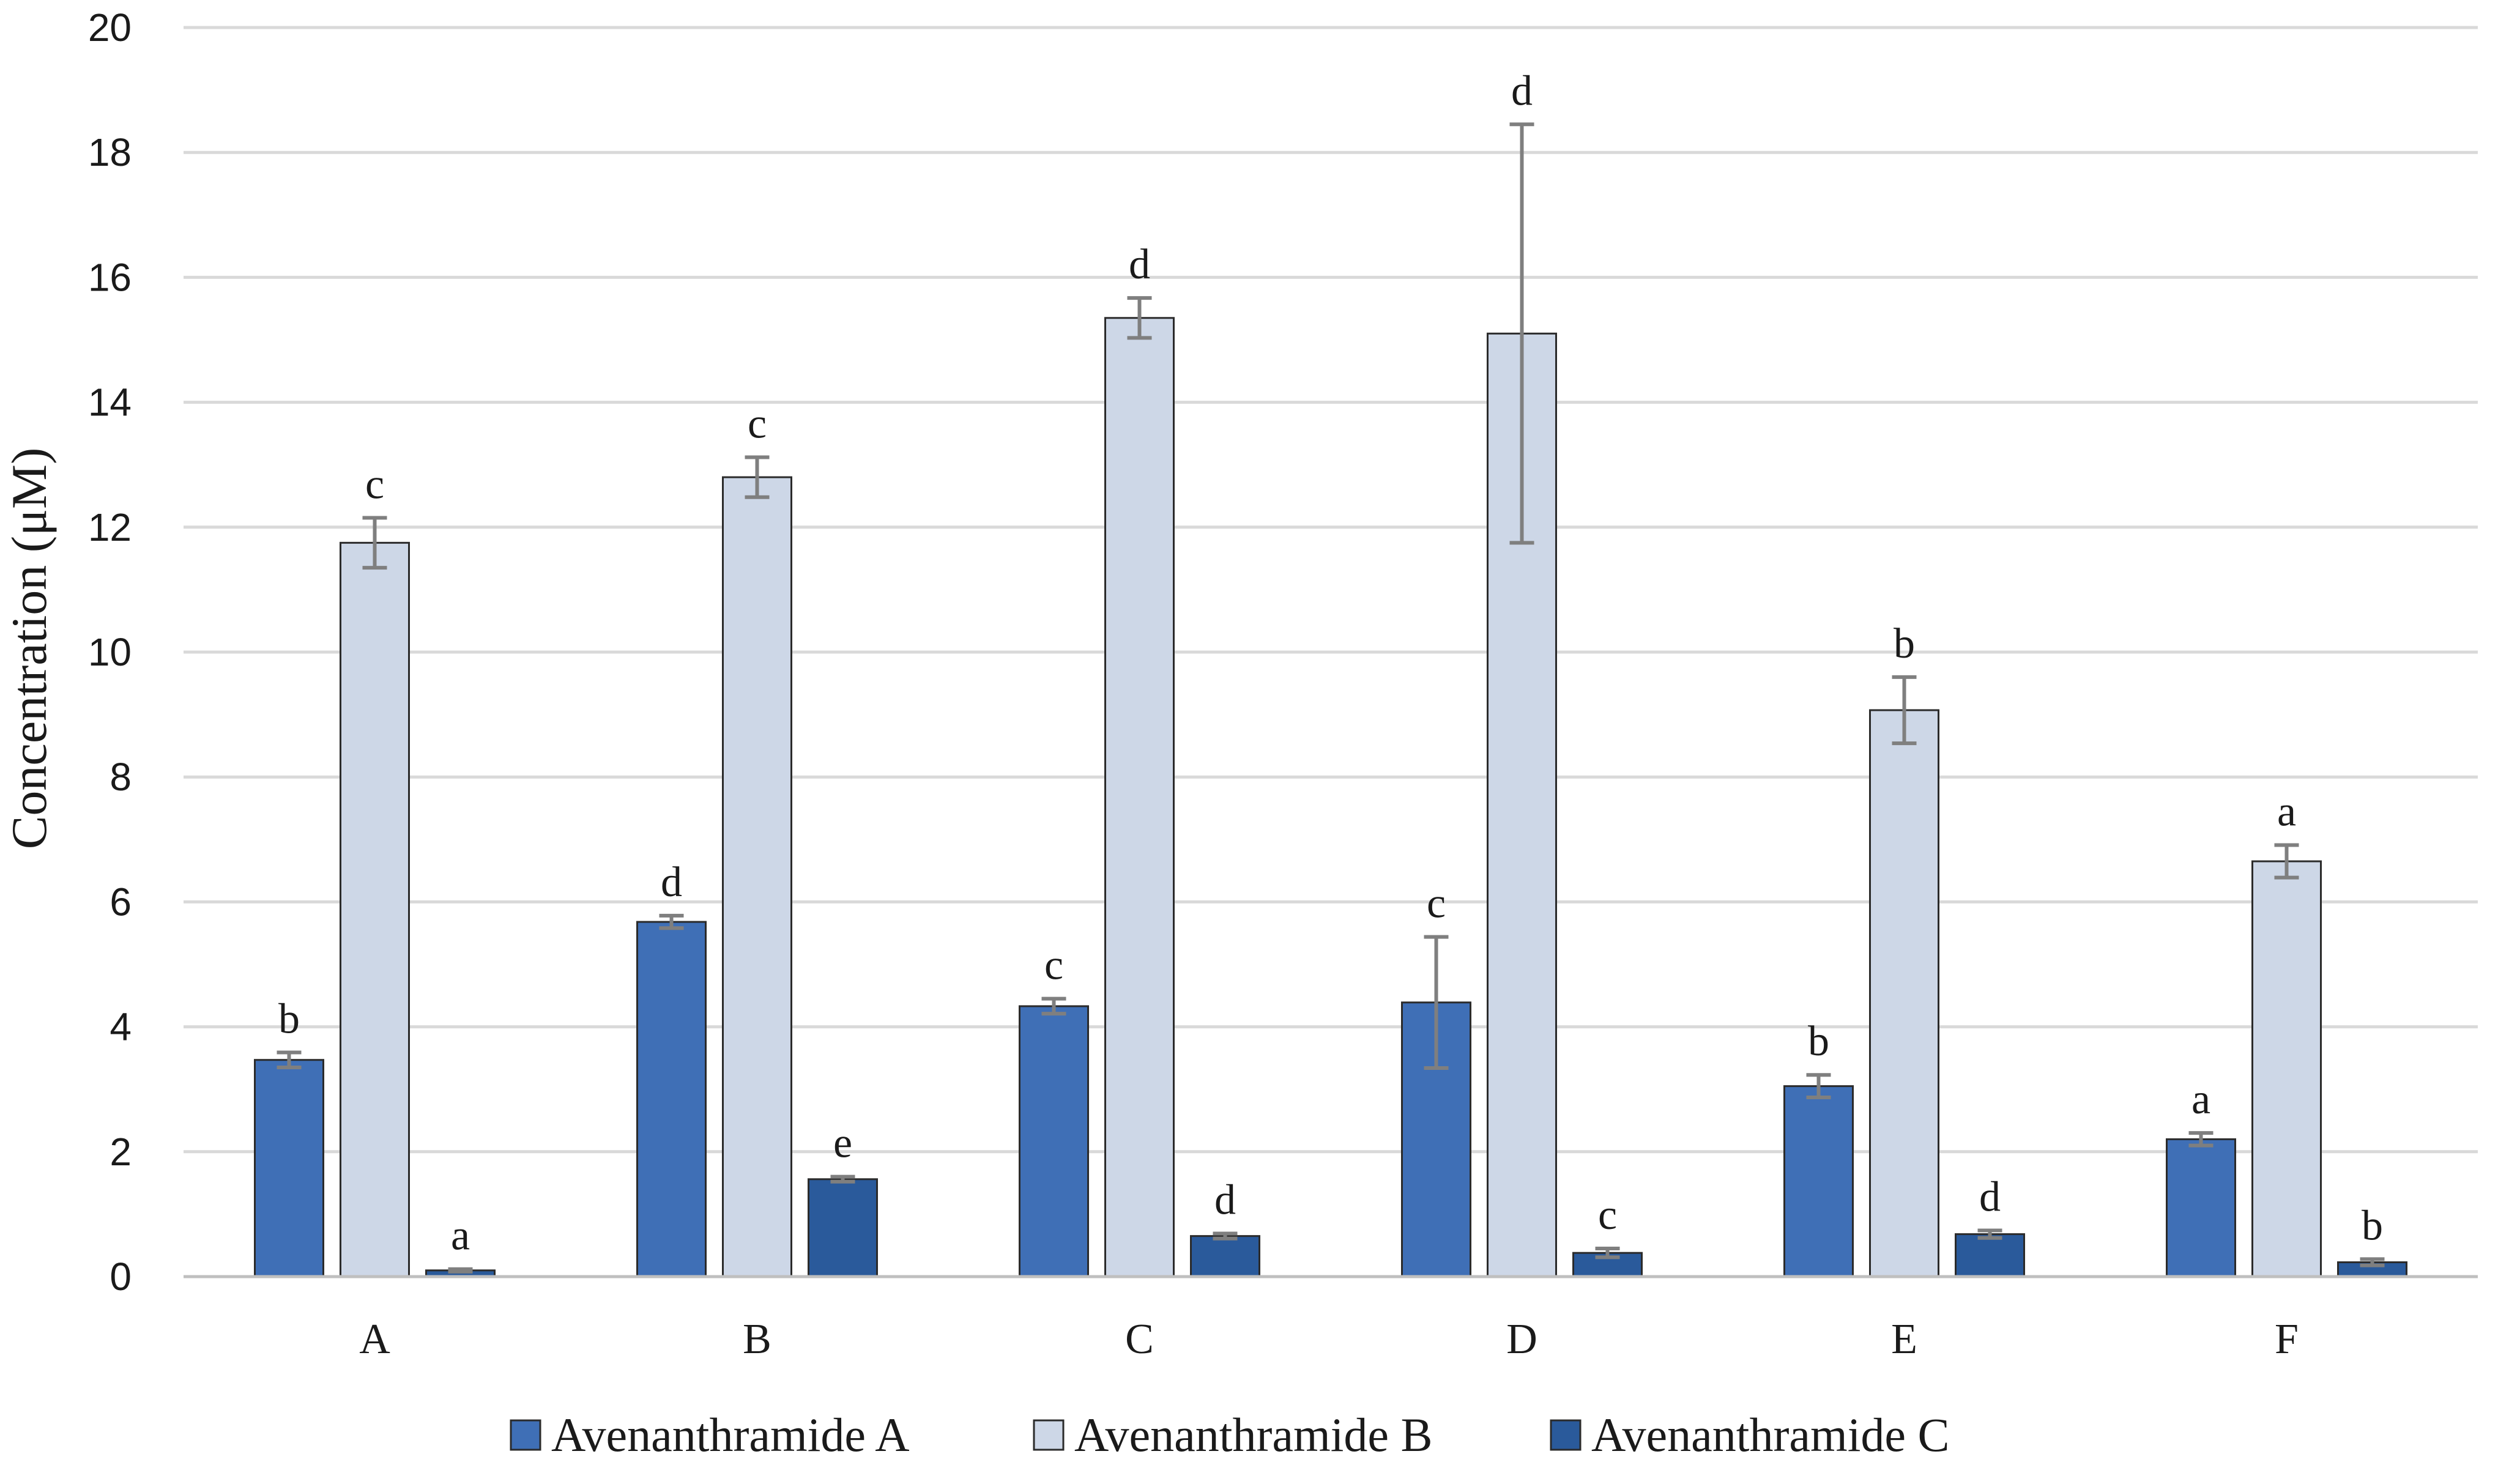 The image size is (2498, 1484). I want to click on legend-label-series-2: Avenanthramide B, so click(1253, 1434).